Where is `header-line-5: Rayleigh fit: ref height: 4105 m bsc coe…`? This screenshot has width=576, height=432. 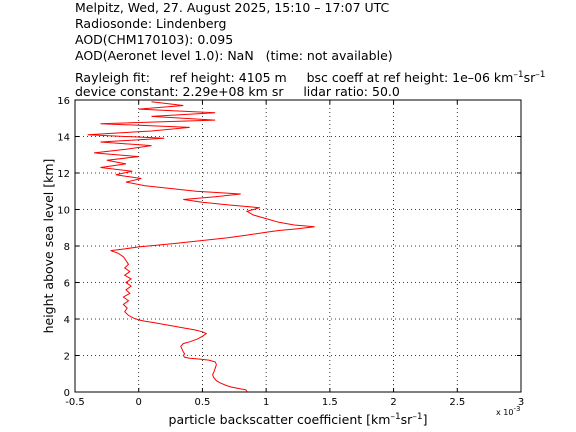 header-line-5: Rayleigh fit: ref height: 4105 m bsc coe… is located at coordinates (310, 76).